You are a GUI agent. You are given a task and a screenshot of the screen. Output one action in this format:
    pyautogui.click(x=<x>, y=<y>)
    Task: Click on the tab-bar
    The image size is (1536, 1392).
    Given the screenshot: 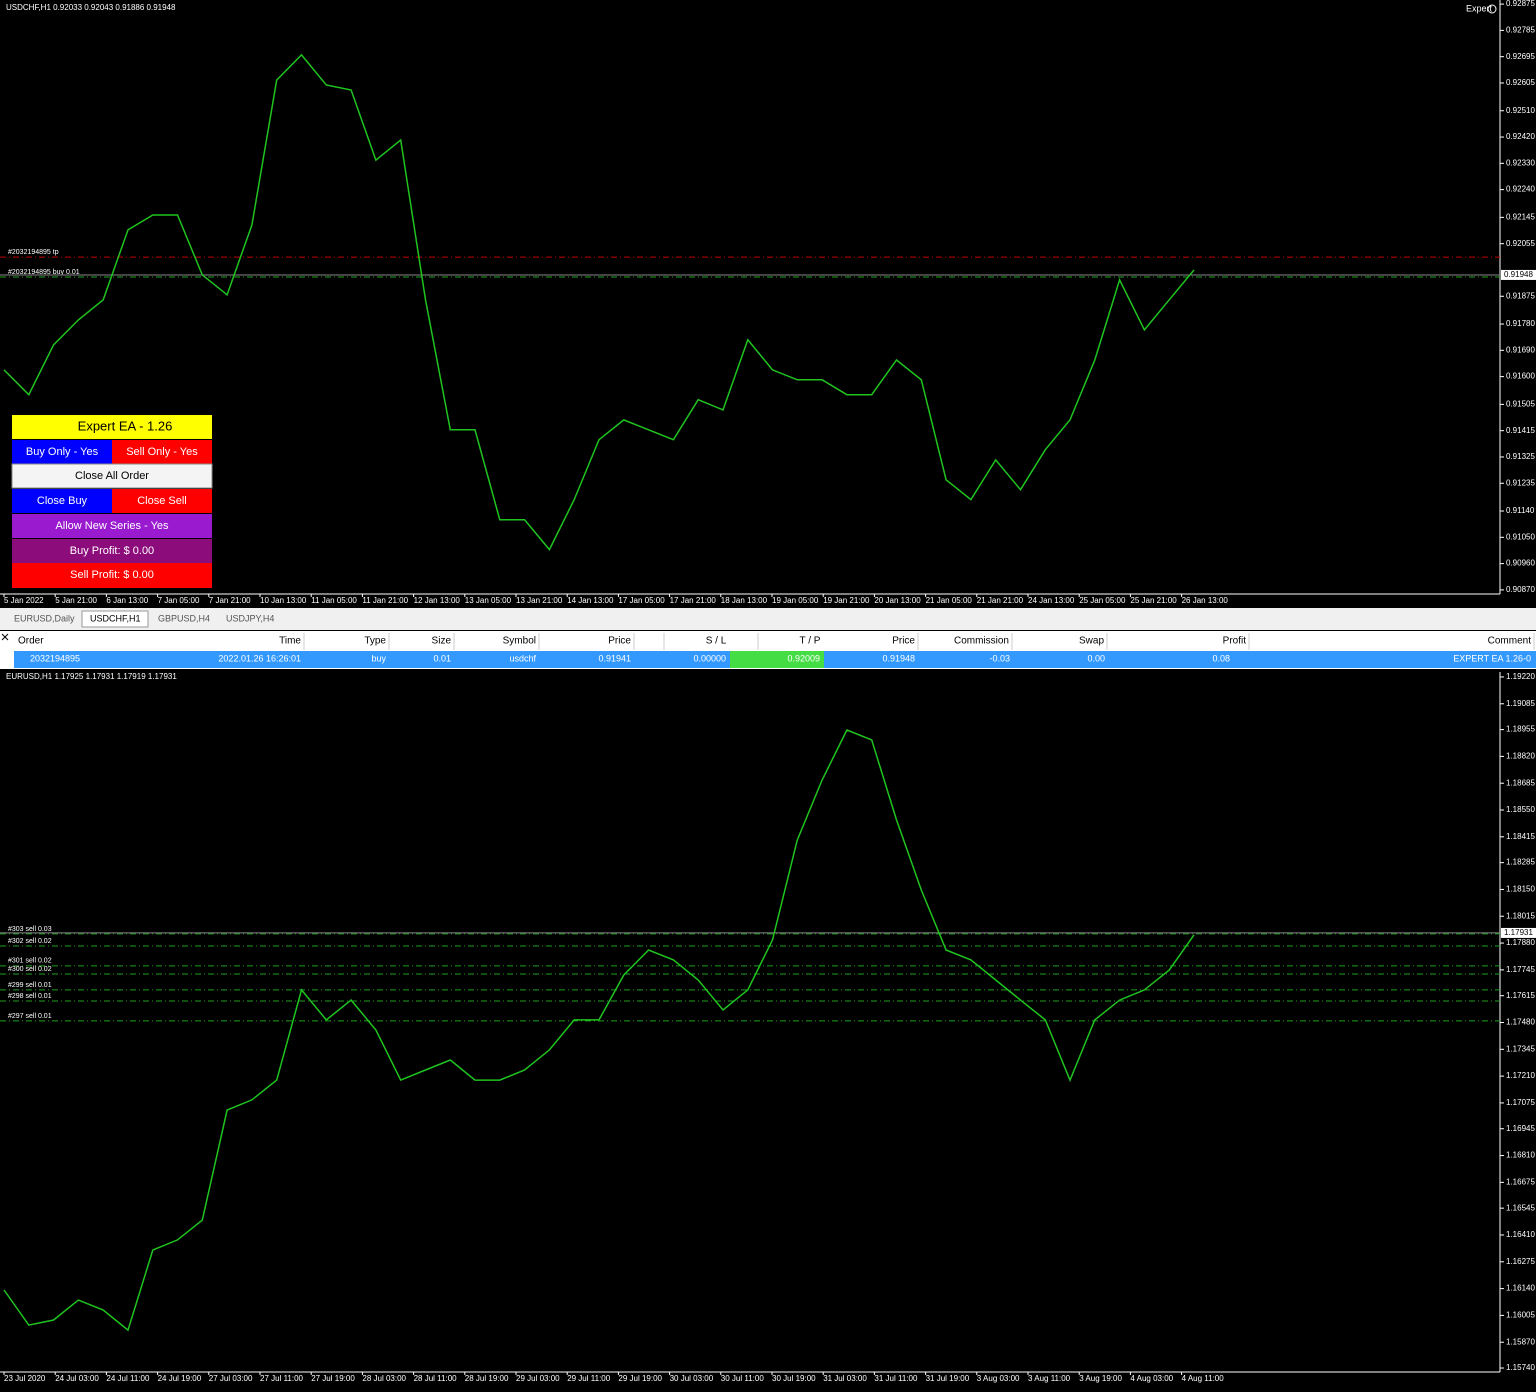 What is the action you would take?
    pyautogui.click(x=768, y=619)
    